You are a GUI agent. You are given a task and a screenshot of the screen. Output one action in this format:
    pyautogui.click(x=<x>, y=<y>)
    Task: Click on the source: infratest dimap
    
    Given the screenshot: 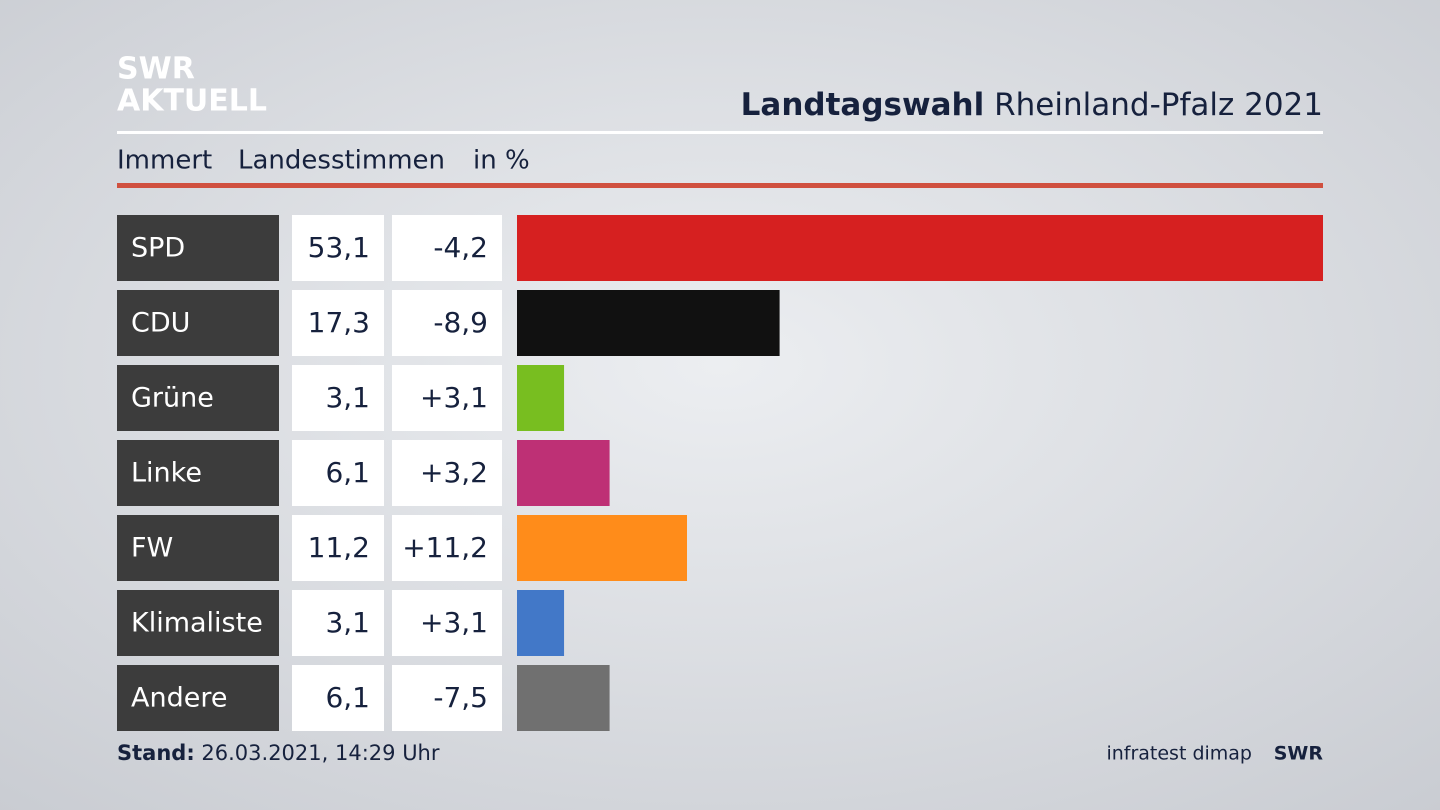 What is the action you would take?
    pyautogui.click(x=1179, y=754)
    